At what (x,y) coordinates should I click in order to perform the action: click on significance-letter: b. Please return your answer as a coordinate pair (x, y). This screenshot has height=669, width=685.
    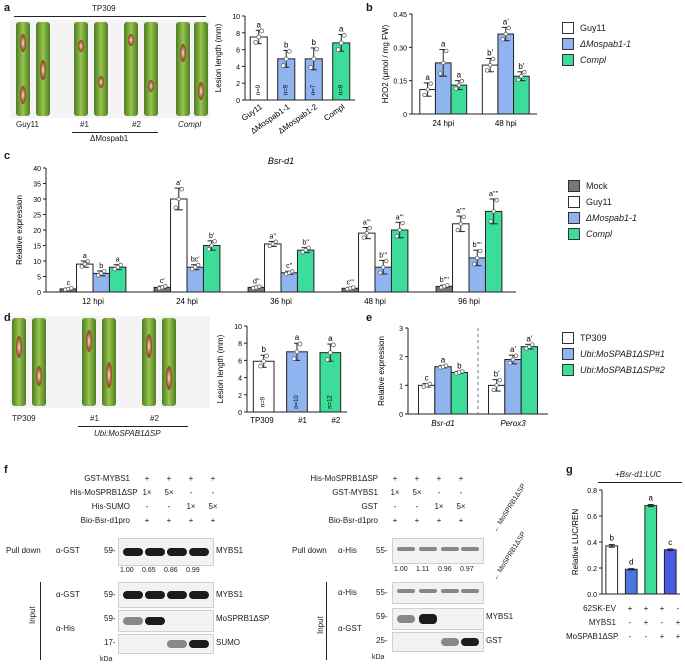
    Looking at the image, I should click on (612, 538).